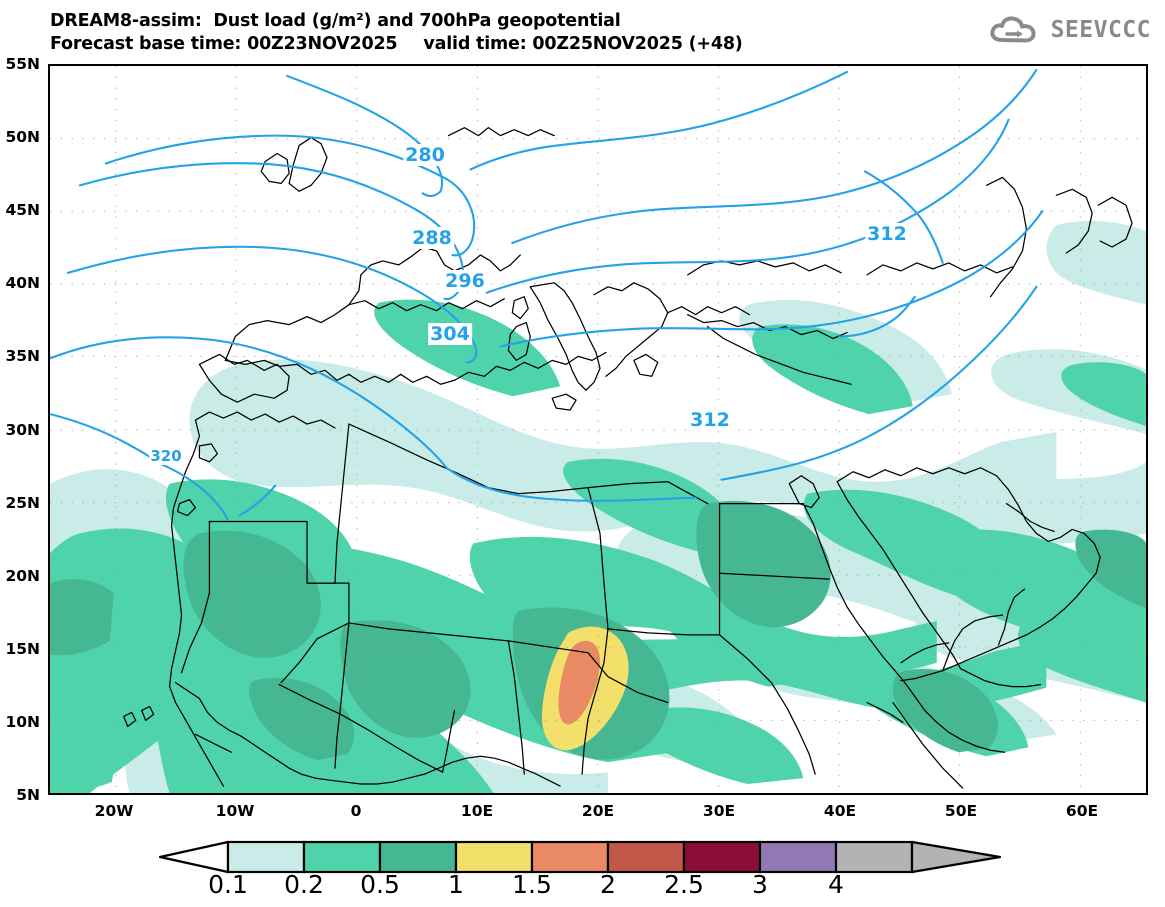 This screenshot has height=907, width=1165. Describe the element at coordinates (760, 884) in the screenshot. I see `cbar-label-7: 3` at that location.